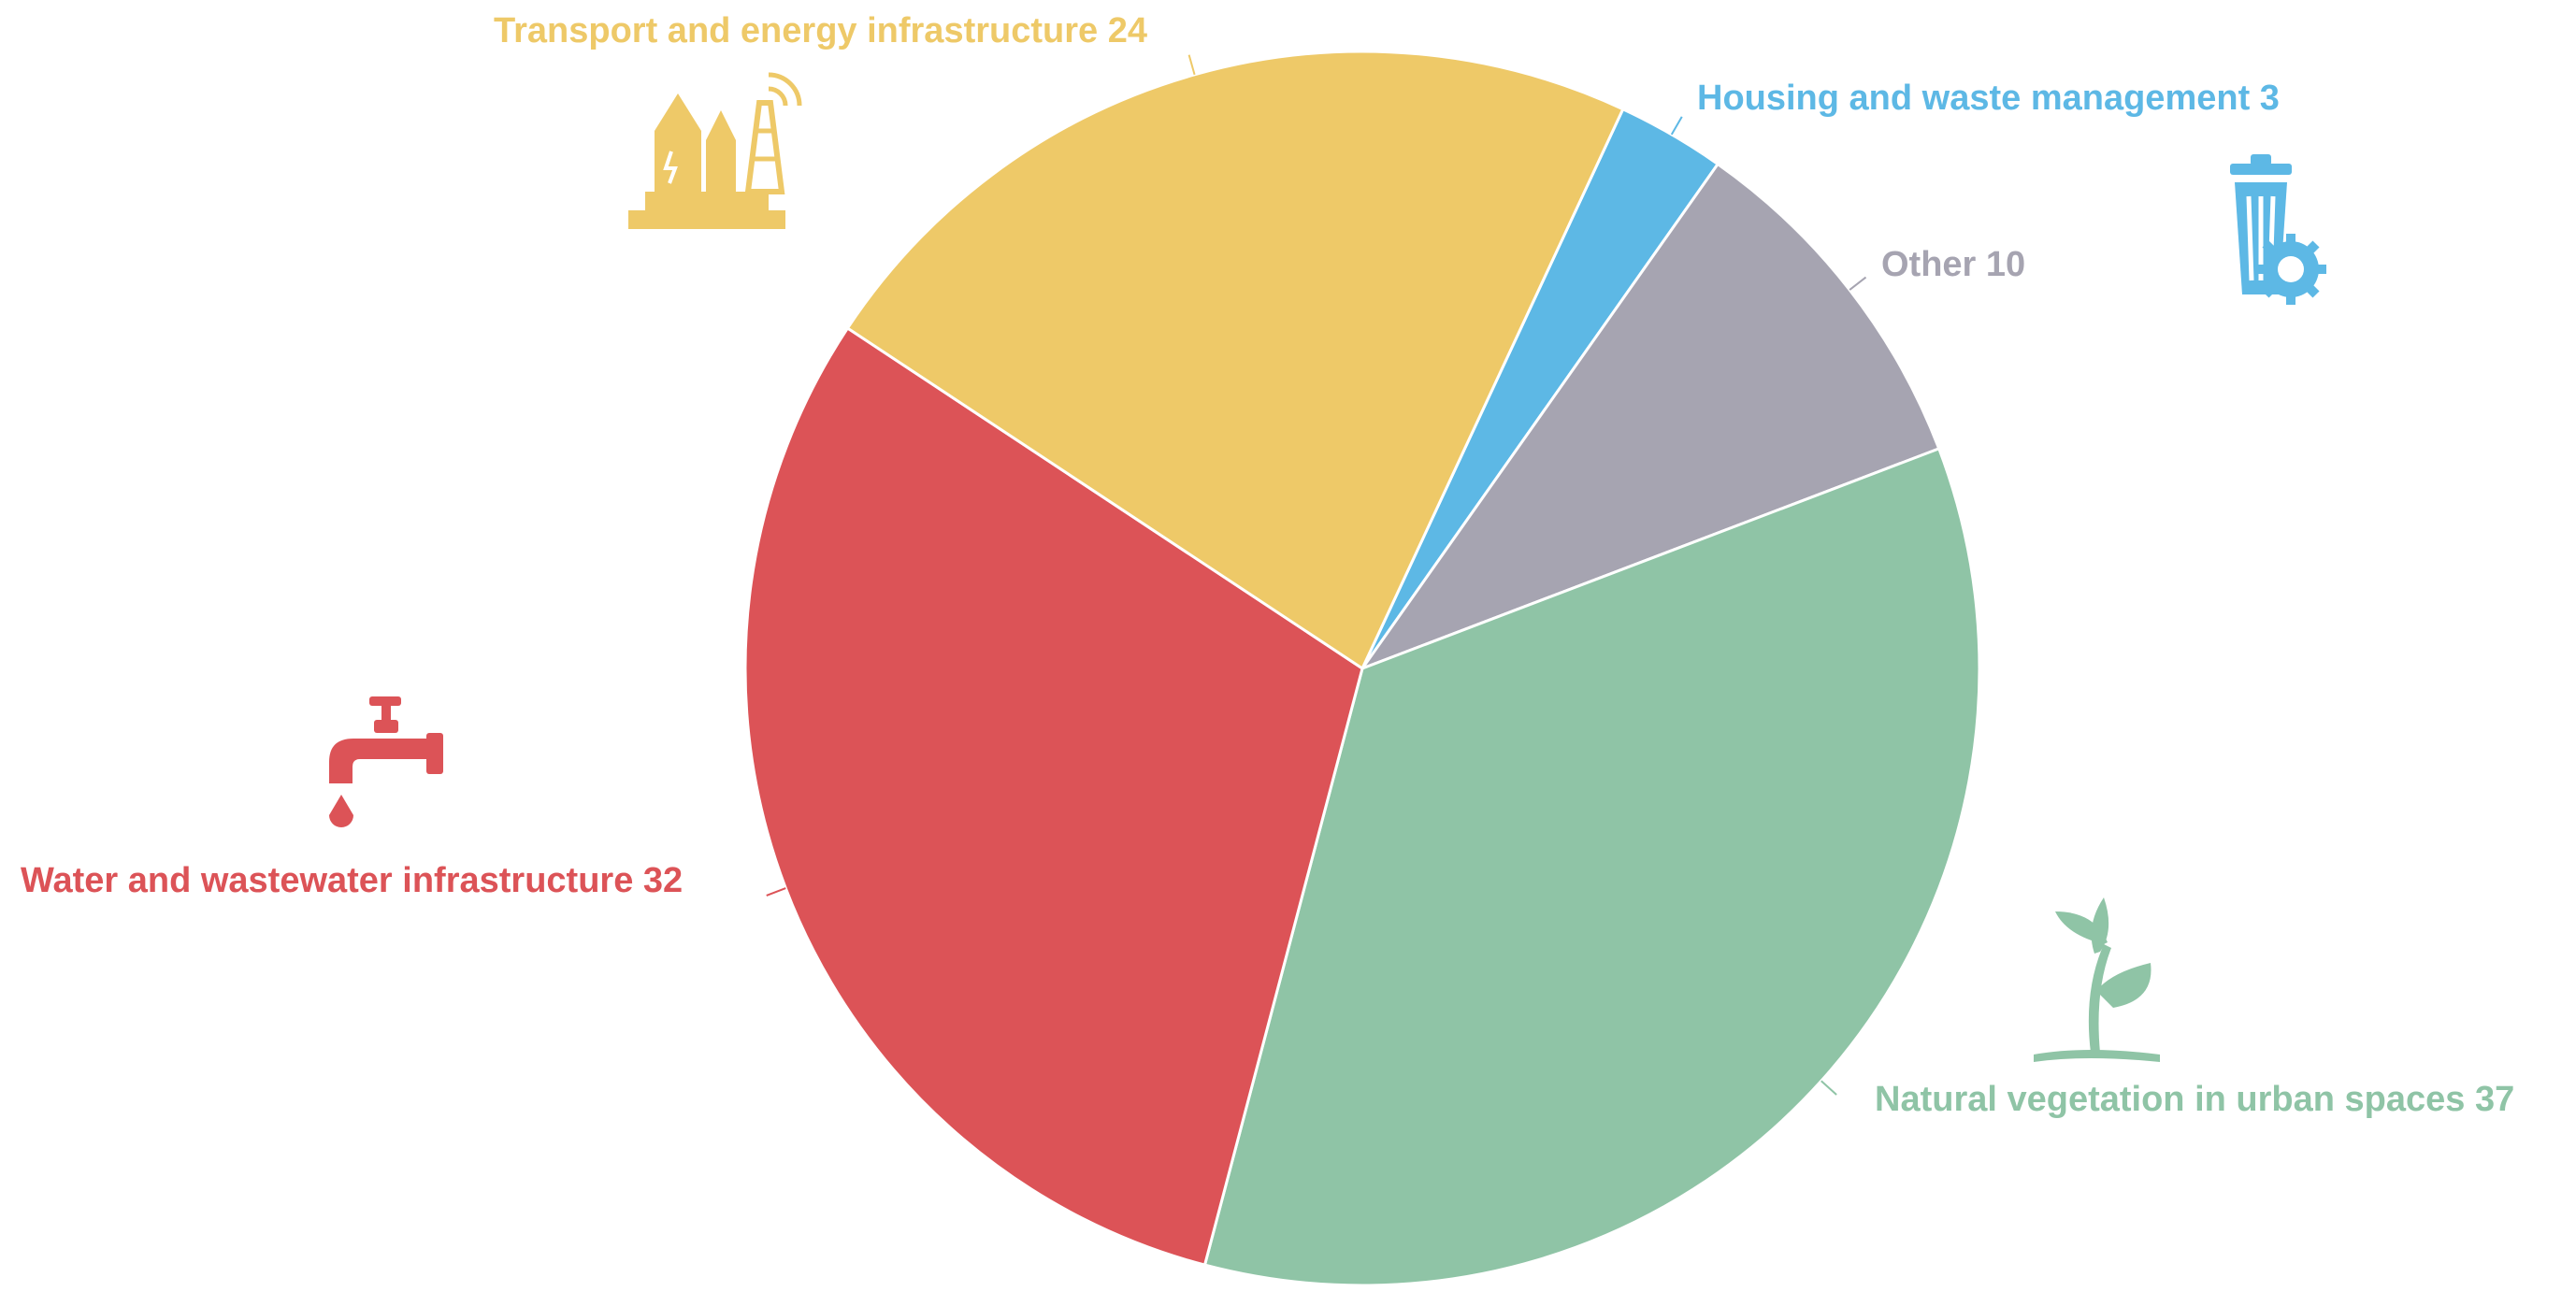  What do you see at coordinates (386, 761) in the screenshot?
I see `water-tap-icon` at bounding box center [386, 761].